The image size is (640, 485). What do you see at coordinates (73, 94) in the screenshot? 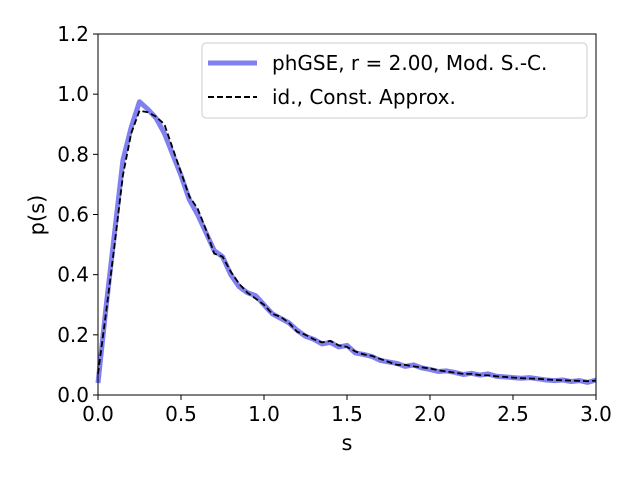
I see `y-tick-label: 1.0` at bounding box center [73, 94].